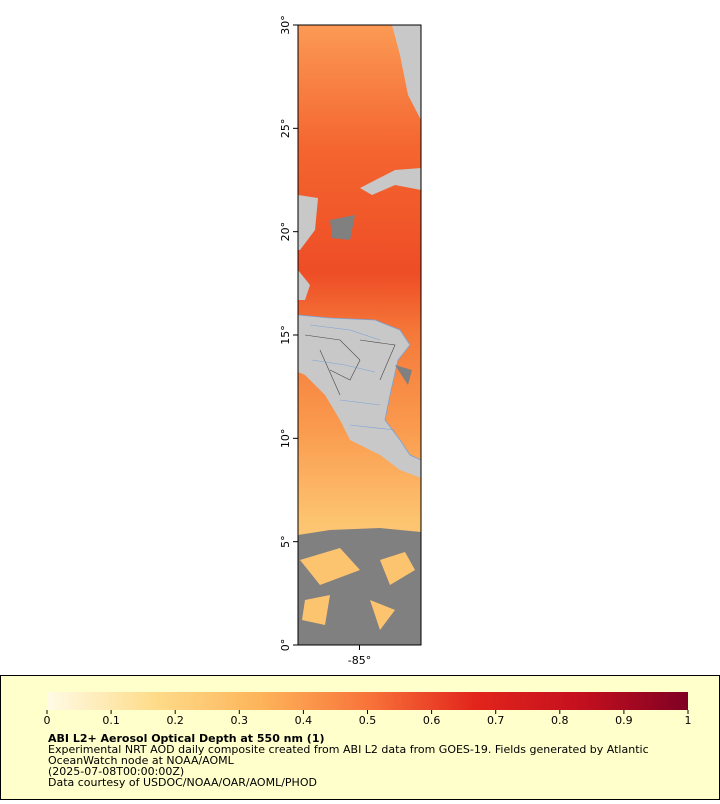 The width and height of the screenshot is (720, 804). Describe the element at coordinates (141, 760) in the screenshot. I see `caption-line: OceanWatch node at NOAA/AOML` at that location.